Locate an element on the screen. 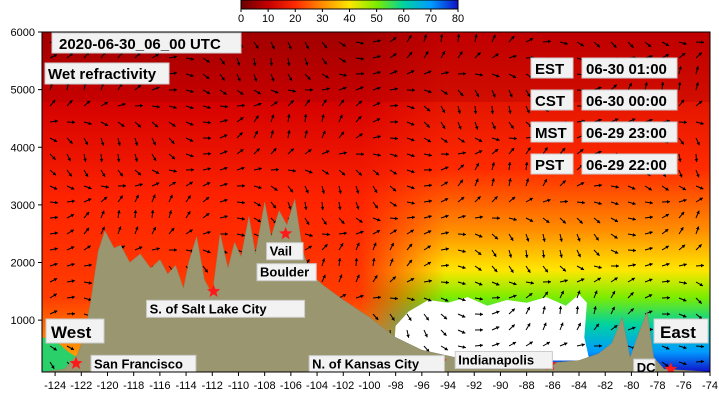 This screenshot has height=418, width=719. x-tick-label: -118 is located at coordinates (133, 386).